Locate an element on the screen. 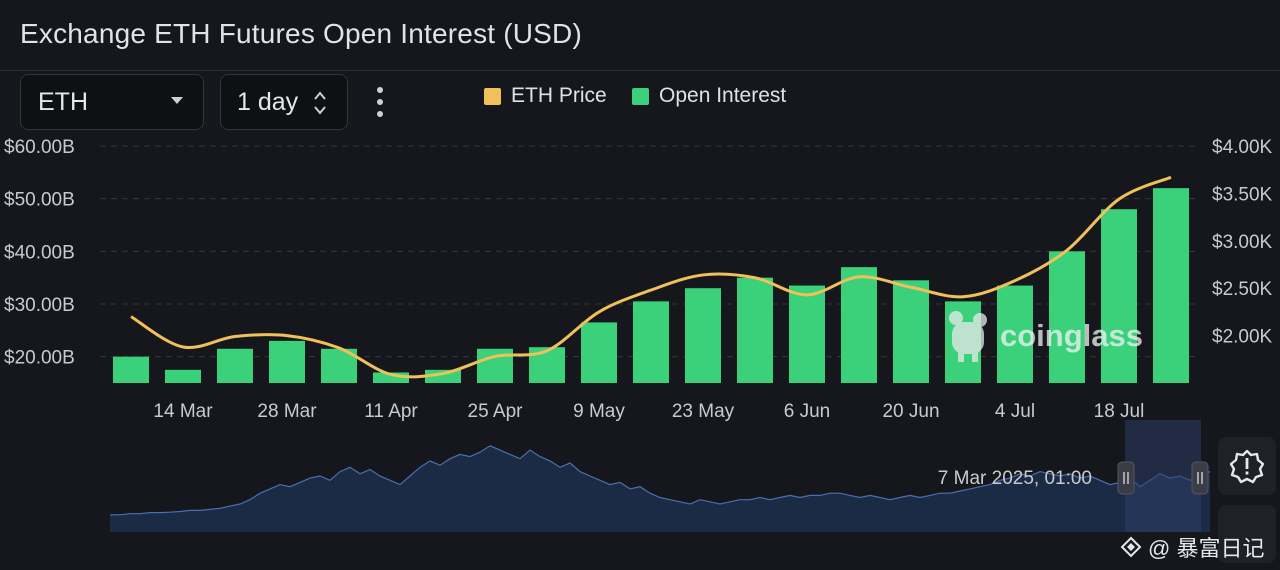  legend-label-open-interest: Open Interest is located at coordinates (723, 95).